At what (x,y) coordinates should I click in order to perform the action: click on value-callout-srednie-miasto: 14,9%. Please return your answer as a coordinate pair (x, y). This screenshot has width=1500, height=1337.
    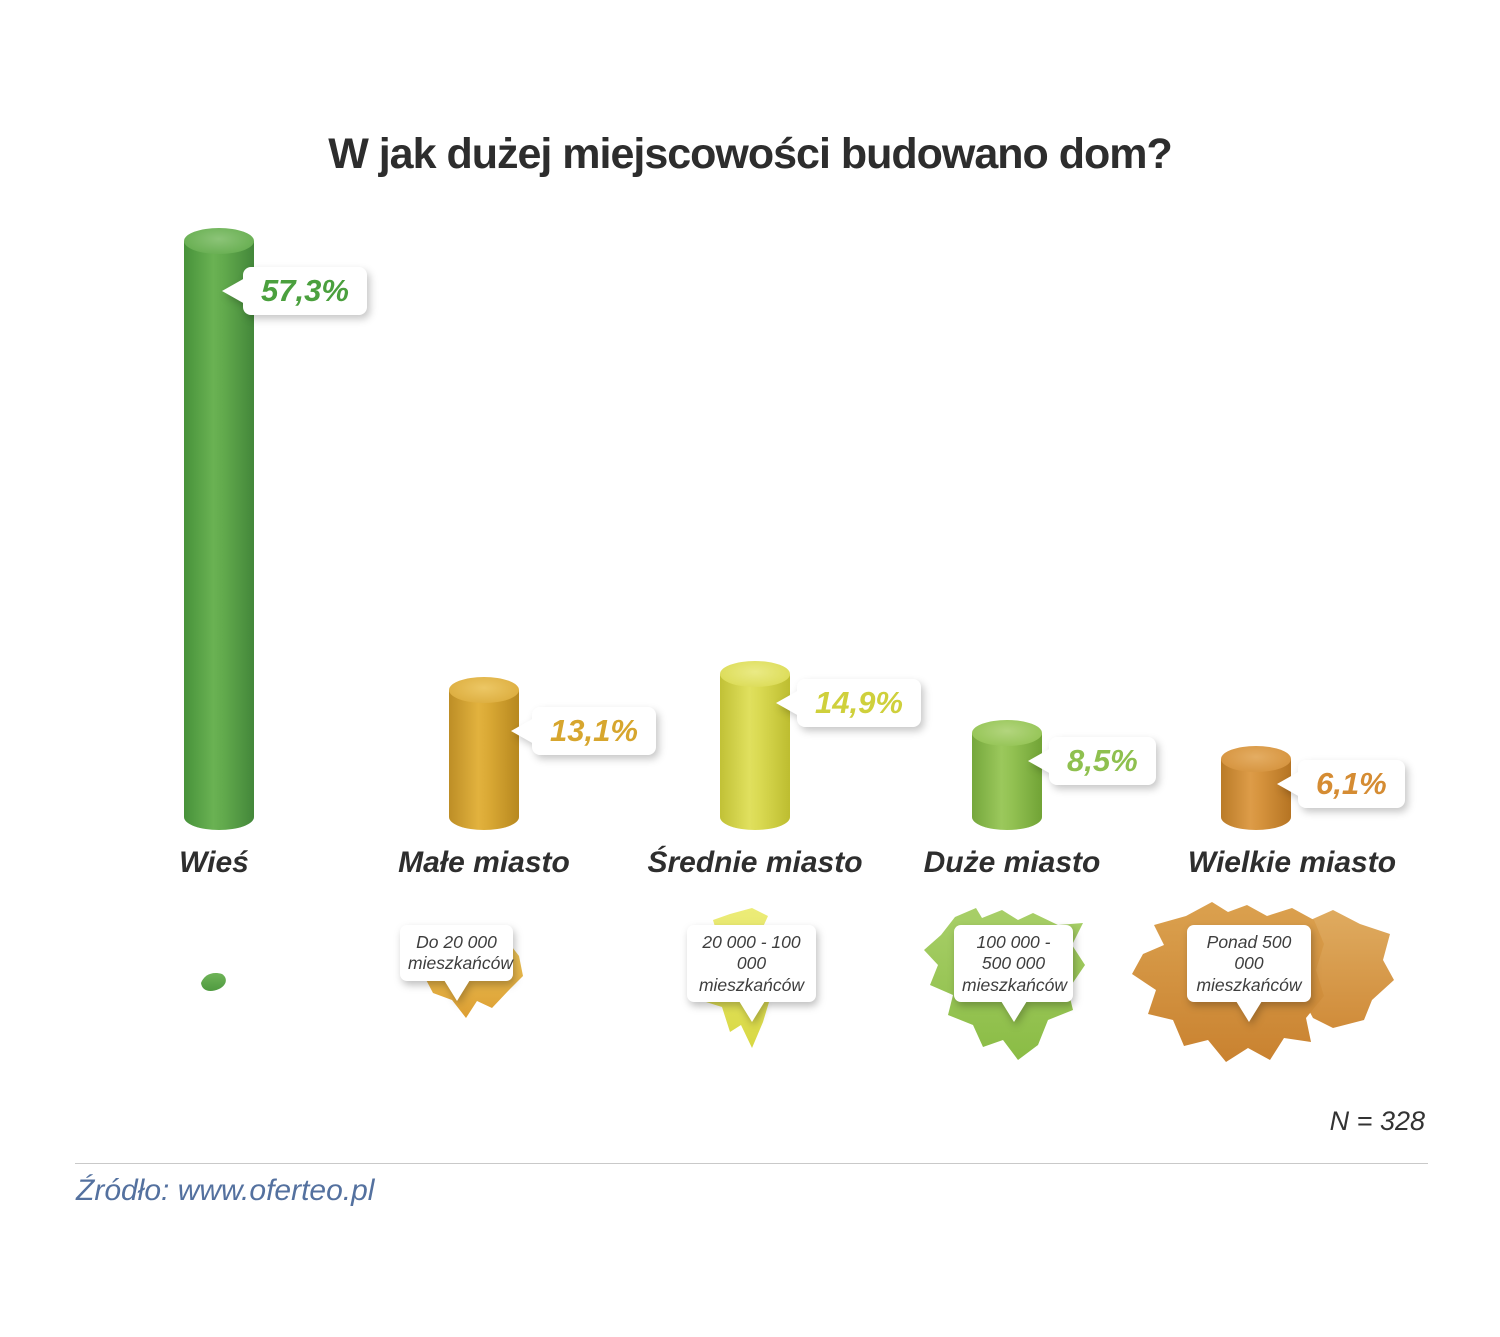
    Looking at the image, I should click on (848, 703).